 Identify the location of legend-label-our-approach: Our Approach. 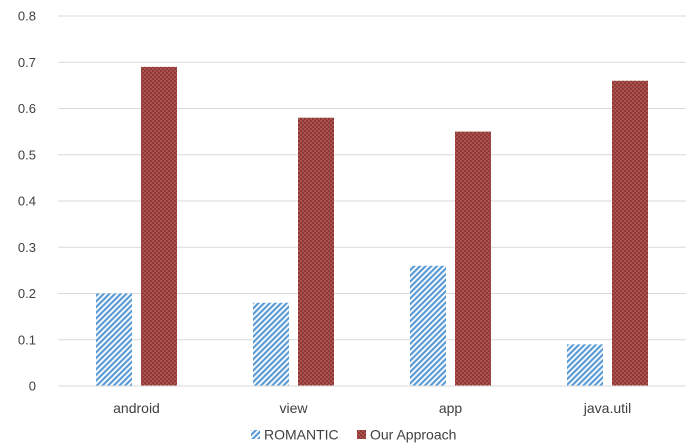
(413, 435).